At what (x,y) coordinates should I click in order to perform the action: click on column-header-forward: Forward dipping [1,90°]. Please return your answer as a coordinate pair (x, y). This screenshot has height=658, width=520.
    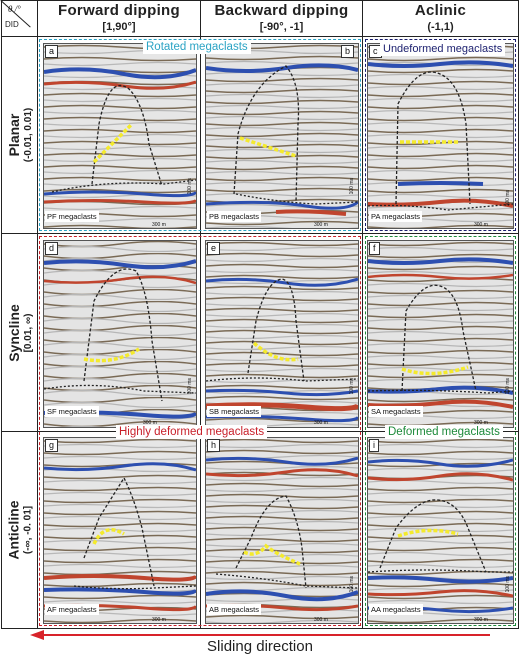
    Looking at the image, I should click on (119, 17).